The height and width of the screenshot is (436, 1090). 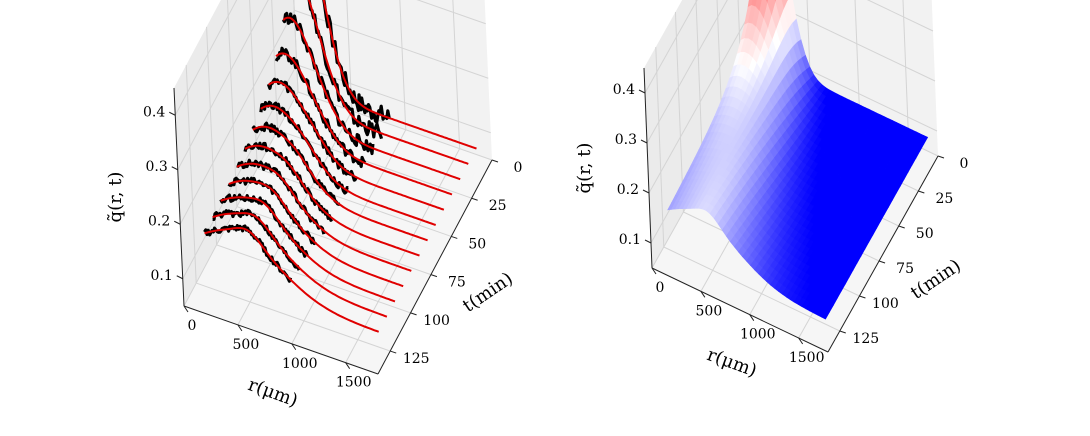 I want to click on q-tick-label: 0.1, so click(x=630, y=240).